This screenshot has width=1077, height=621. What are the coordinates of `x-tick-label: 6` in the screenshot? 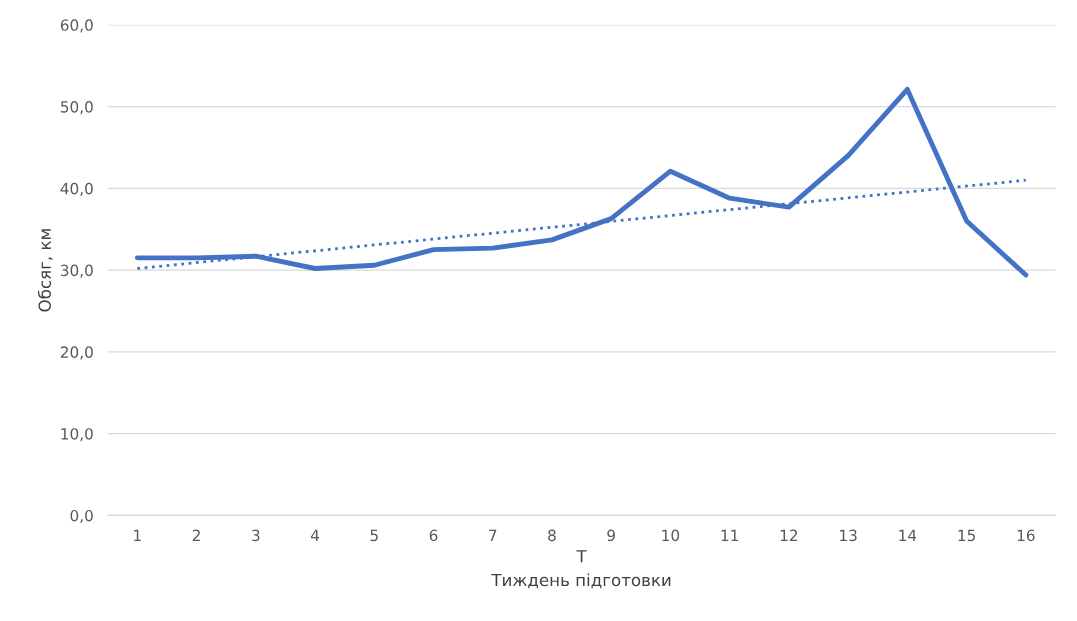 It's located at (433, 535).